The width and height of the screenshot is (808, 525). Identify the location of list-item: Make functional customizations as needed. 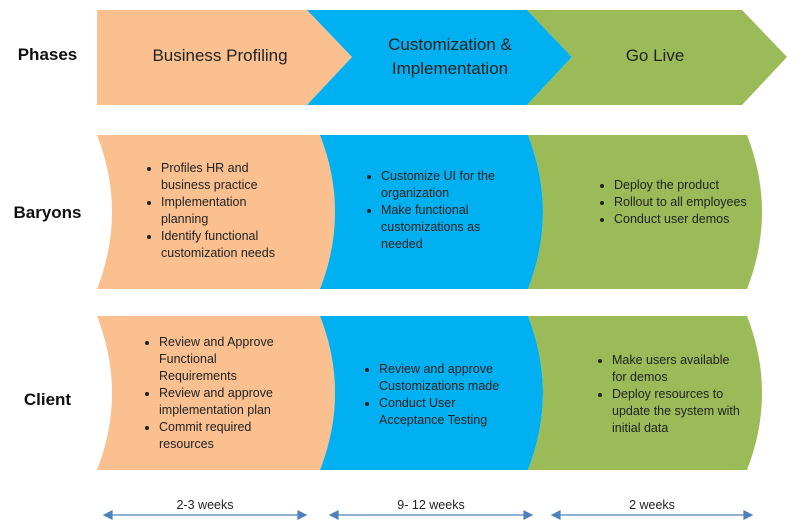
(448, 227).